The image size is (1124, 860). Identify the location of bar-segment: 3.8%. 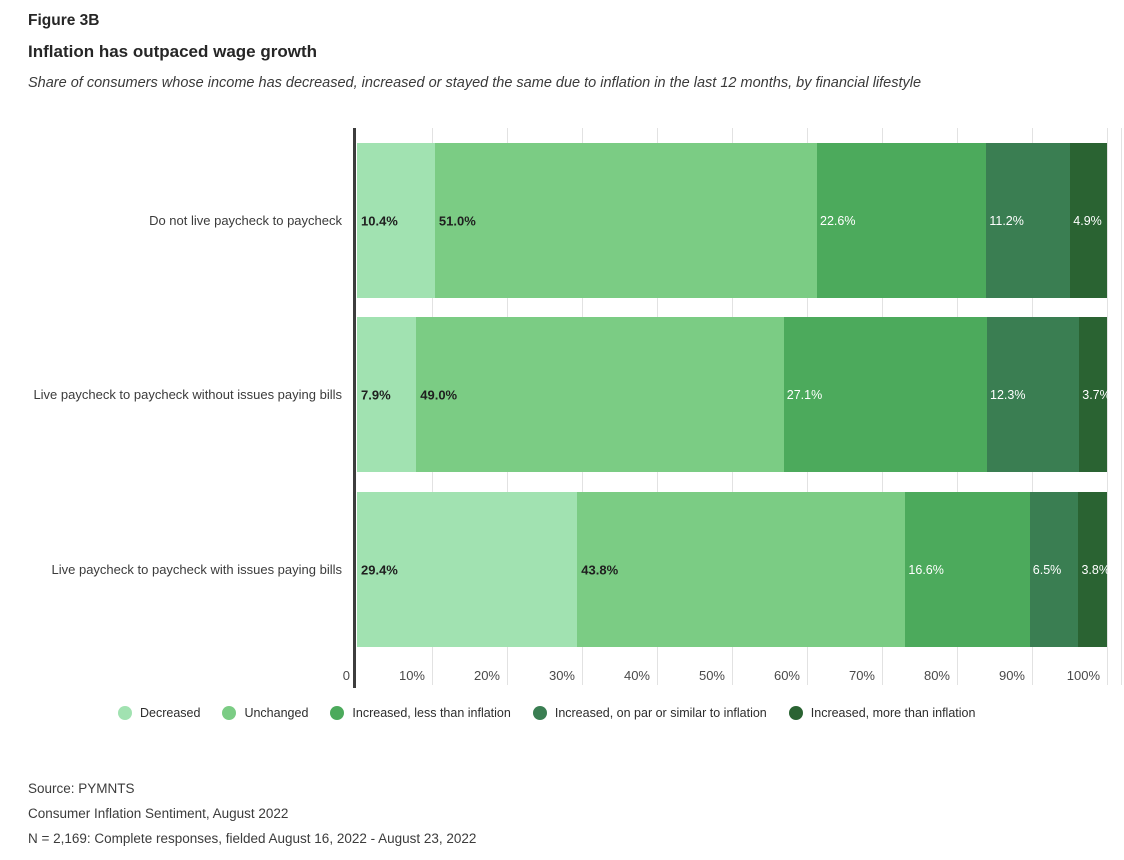
(1094, 569).